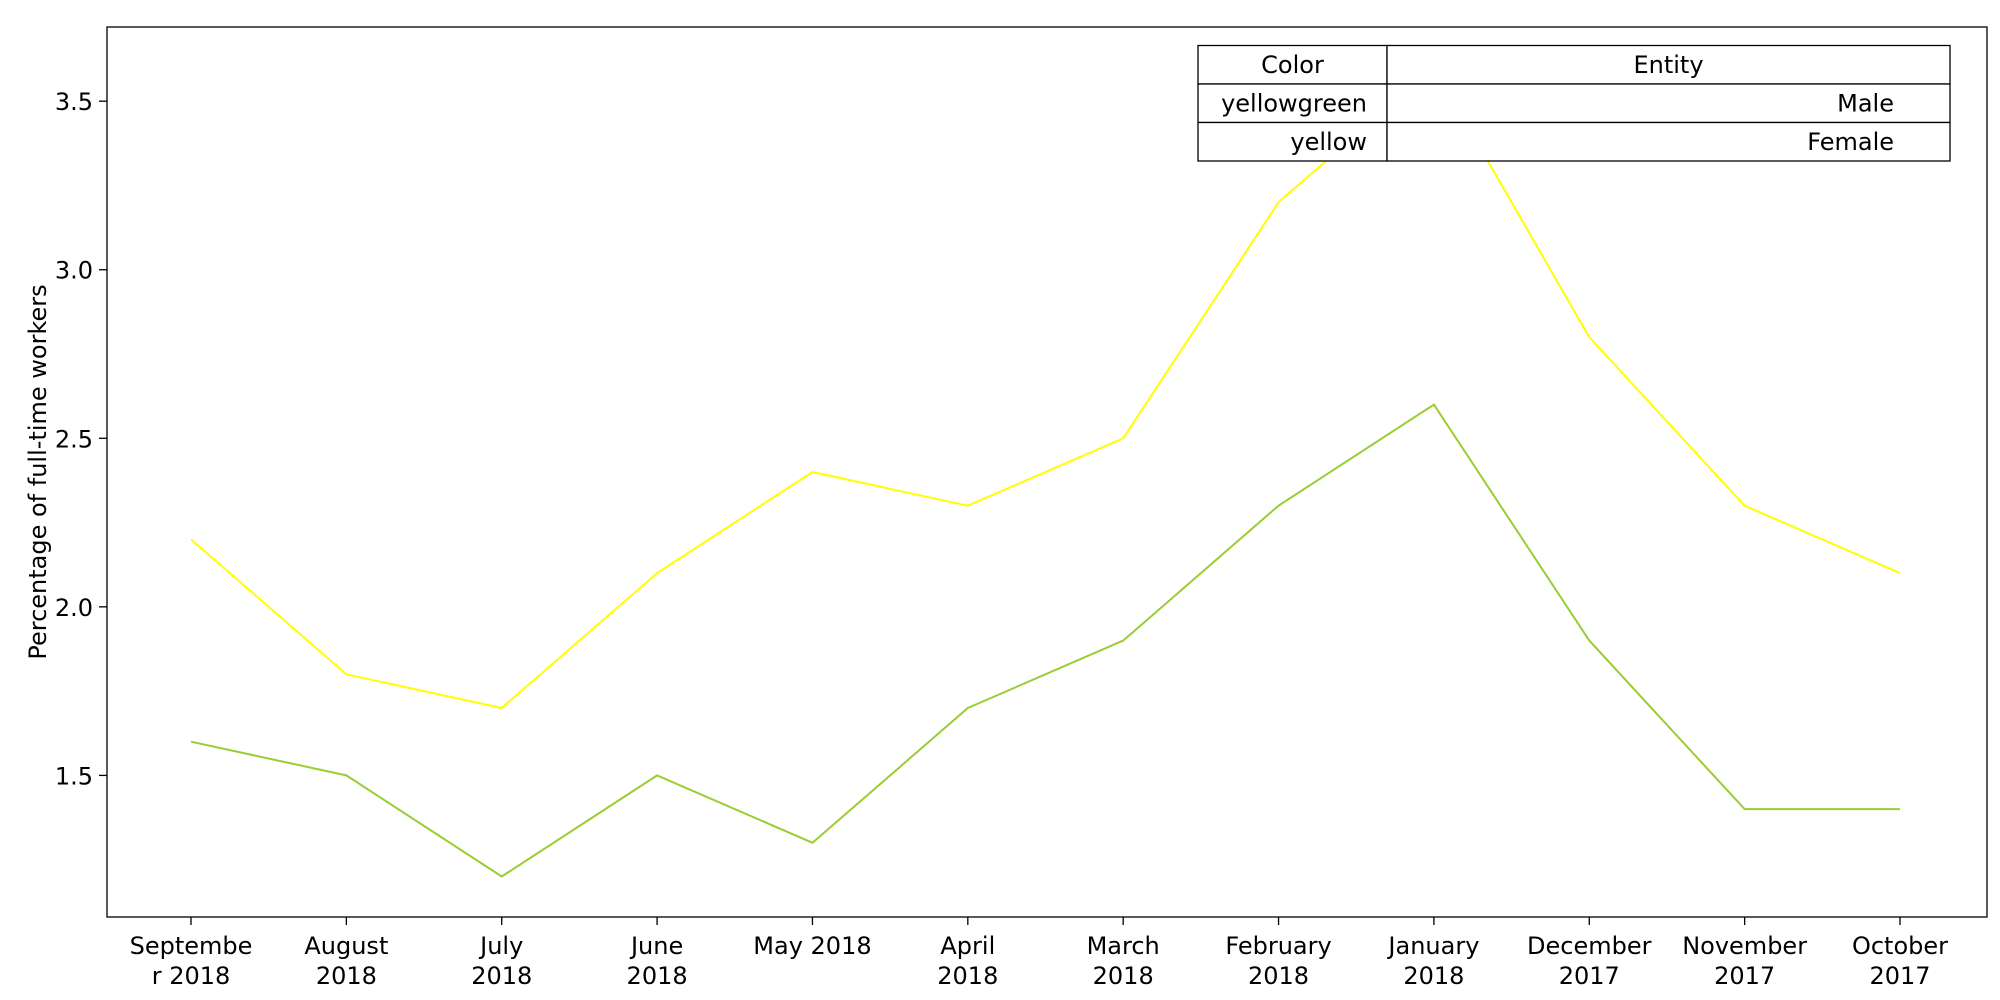  What do you see at coordinates (1294, 103) in the screenshot?
I see `legend-color-name: yellowgreen` at bounding box center [1294, 103].